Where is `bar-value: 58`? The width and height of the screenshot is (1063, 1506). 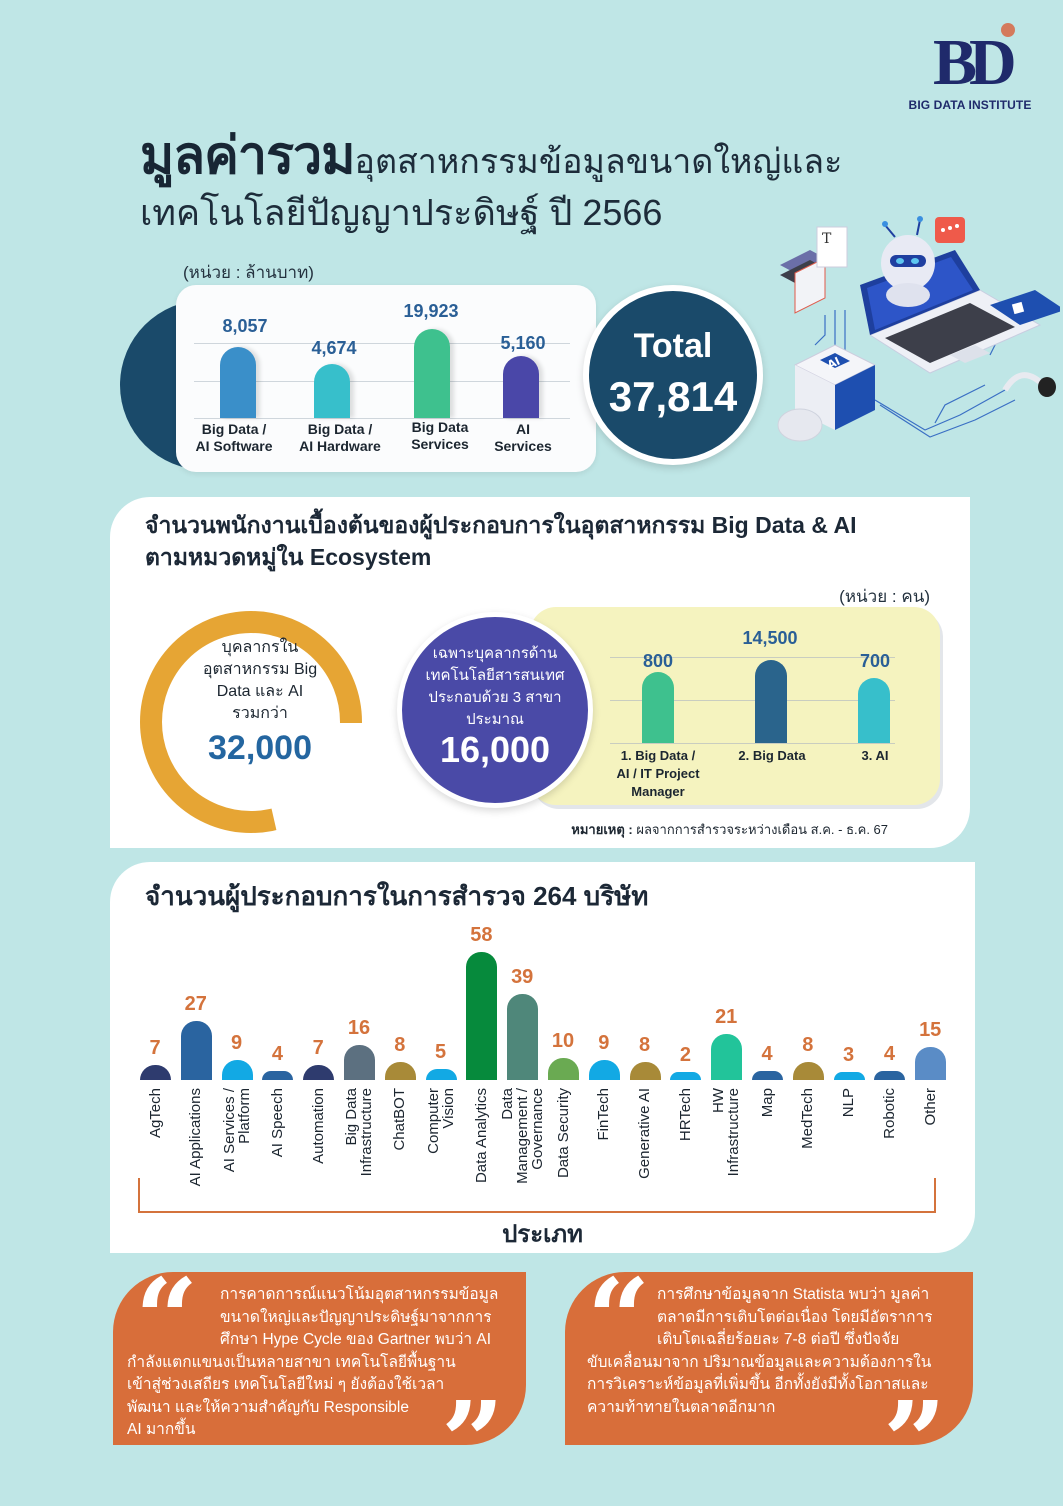 bar-value: 58 is located at coordinates (481, 935).